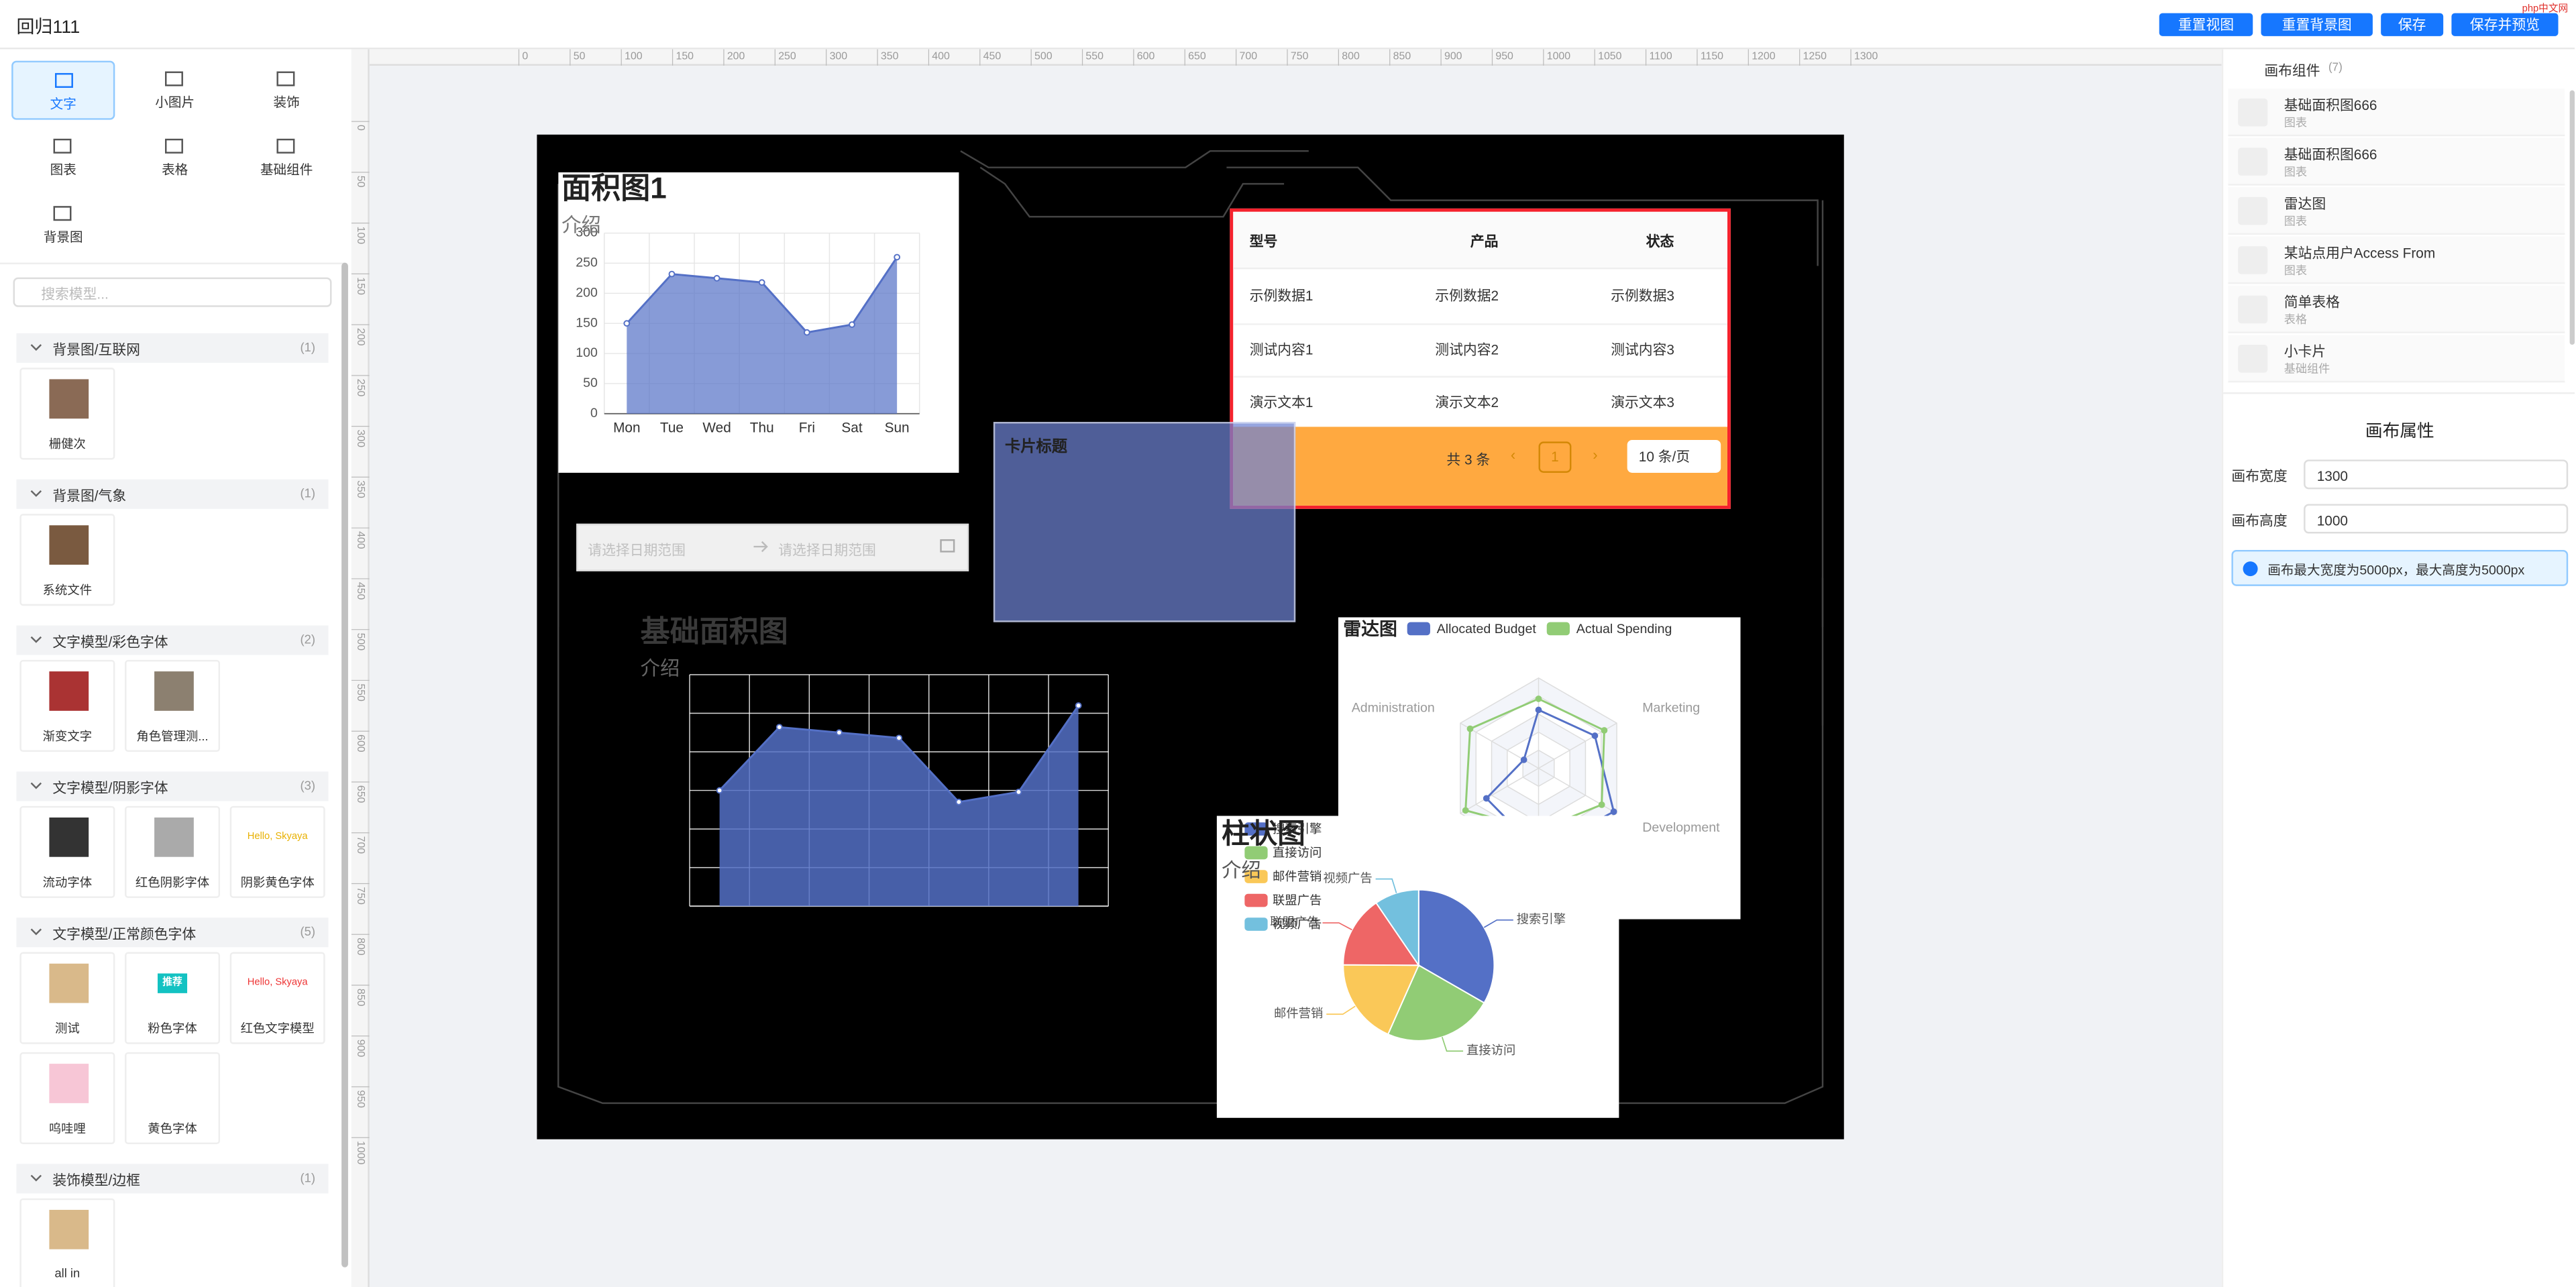 This screenshot has width=2576, height=1287. I want to click on divider, so click(2399, 393).